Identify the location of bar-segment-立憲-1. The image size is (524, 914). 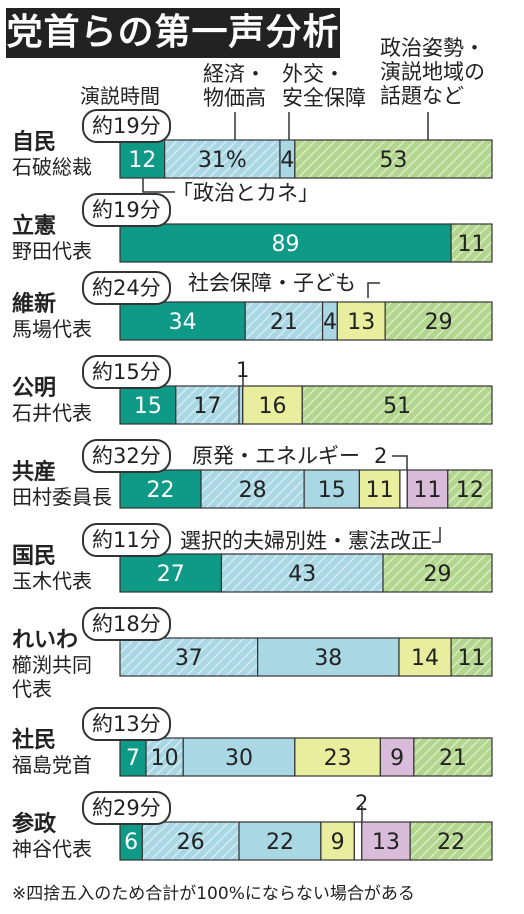
(471, 243).